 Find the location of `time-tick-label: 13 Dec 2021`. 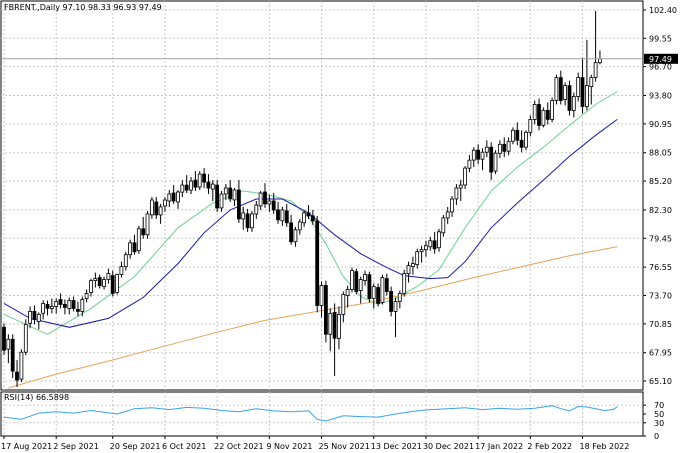

time-tick-label: 13 Dec 2021 is located at coordinates (396, 446).